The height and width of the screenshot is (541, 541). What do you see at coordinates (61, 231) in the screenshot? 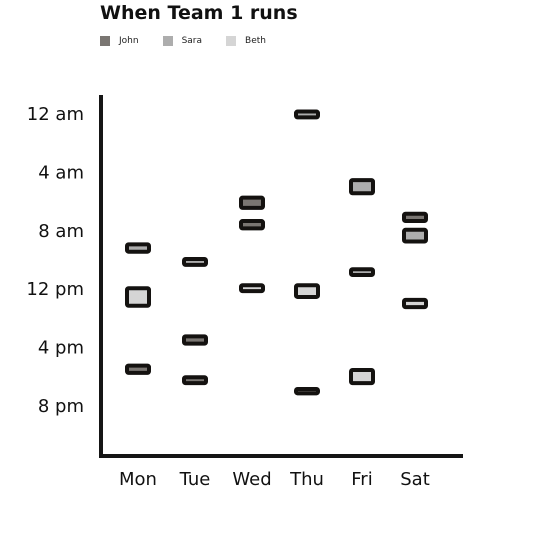
I see `y-tick-label-8-am: 8 am` at bounding box center [61, 231].